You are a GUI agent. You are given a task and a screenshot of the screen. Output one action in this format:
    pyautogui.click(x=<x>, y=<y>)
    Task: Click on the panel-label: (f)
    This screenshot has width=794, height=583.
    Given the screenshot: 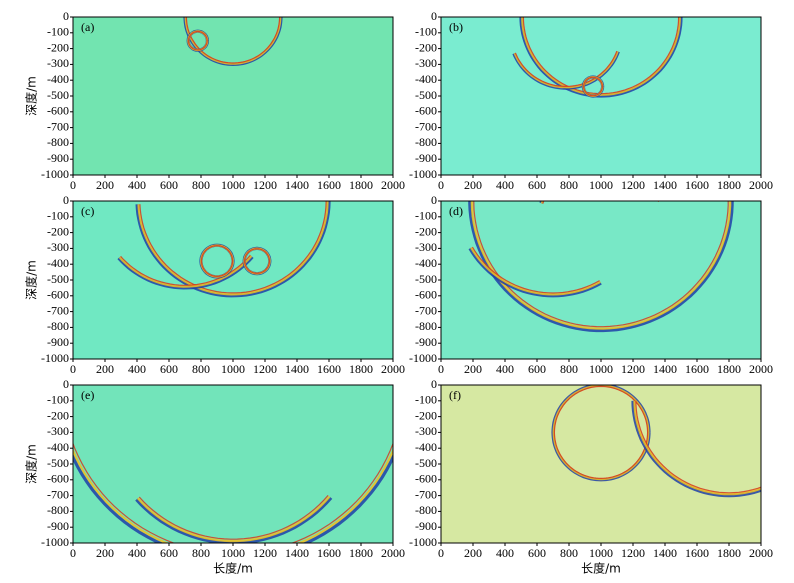 What is the action you would take?
    pyautogui.click(x=455, y=395)
    